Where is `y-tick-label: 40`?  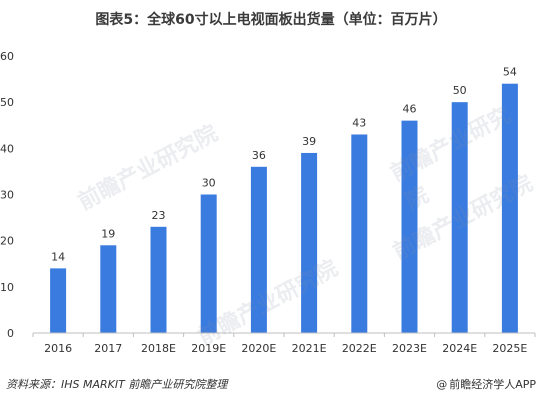
y-tick-label: 40 is located at coordinates (7, 148).